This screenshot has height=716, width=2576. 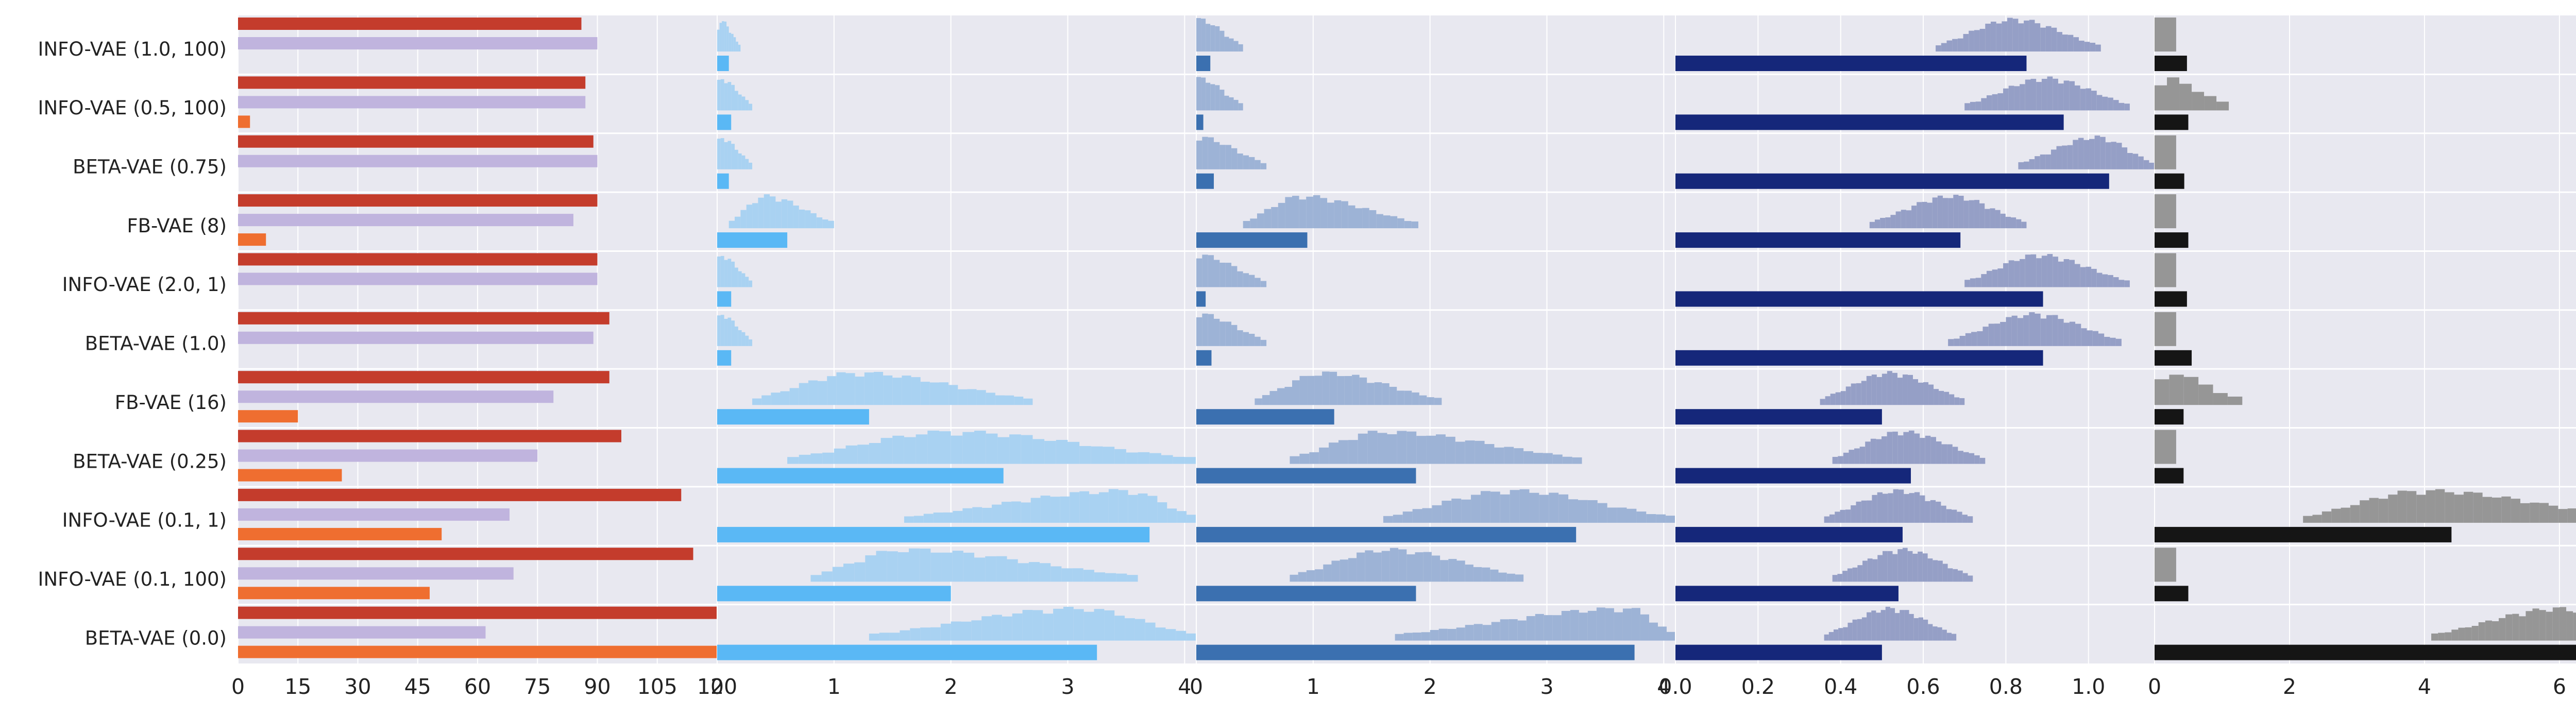 What do you see at coordinates (290, 475) in the screenshot?
I see `bar-beta-vae-0-25-s3` at bounding box center [290, 475].